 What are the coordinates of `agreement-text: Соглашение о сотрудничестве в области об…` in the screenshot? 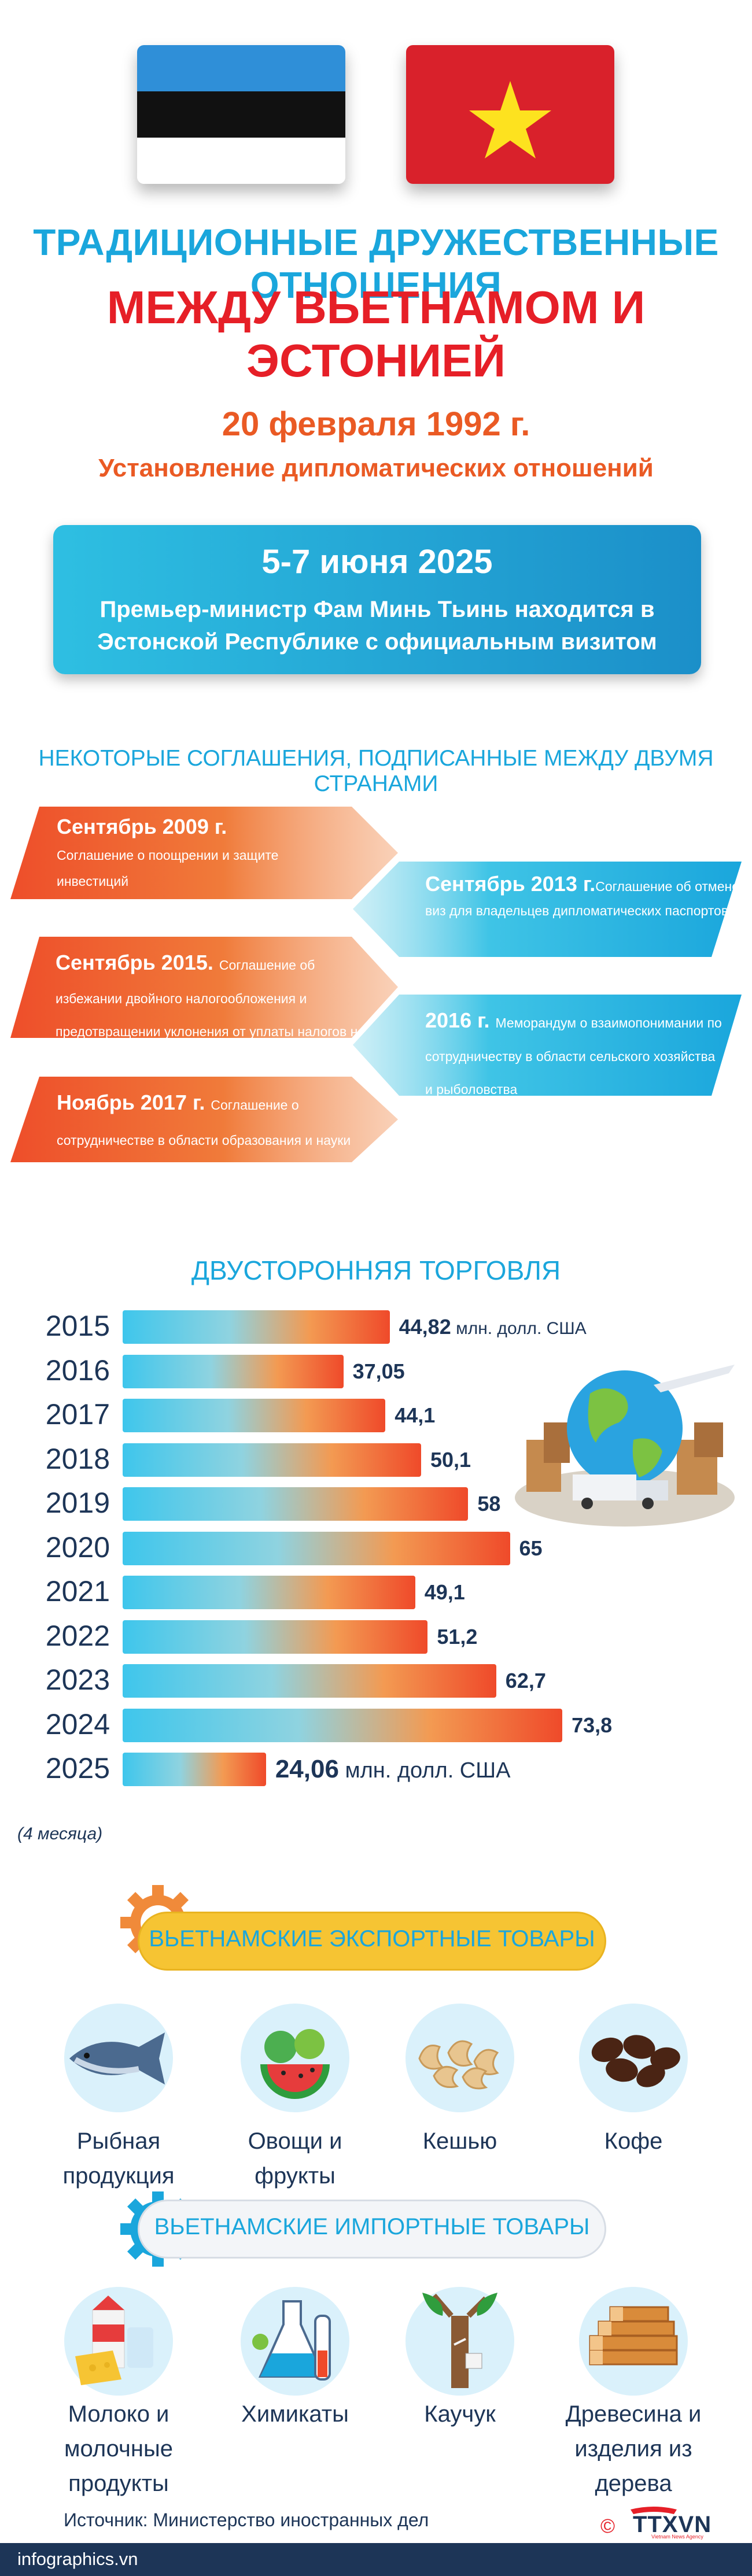 It's located at (204, 1122).